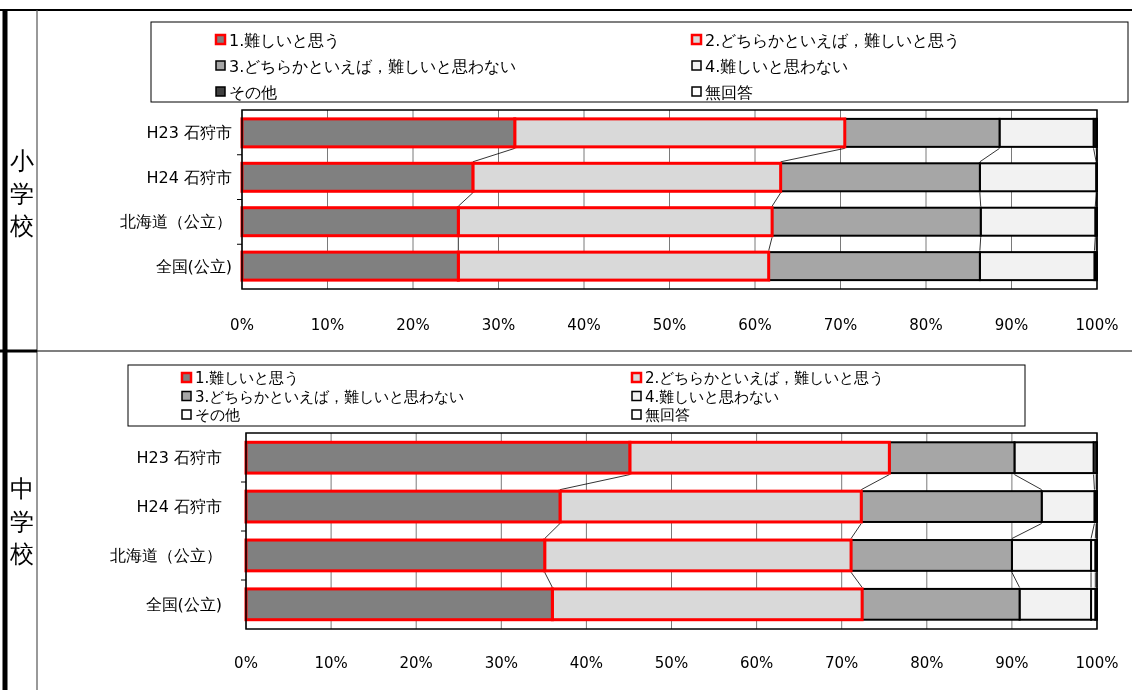 This screenshot has width=1132, height=690. I want to click on text: 小学校, so click(21, 193).